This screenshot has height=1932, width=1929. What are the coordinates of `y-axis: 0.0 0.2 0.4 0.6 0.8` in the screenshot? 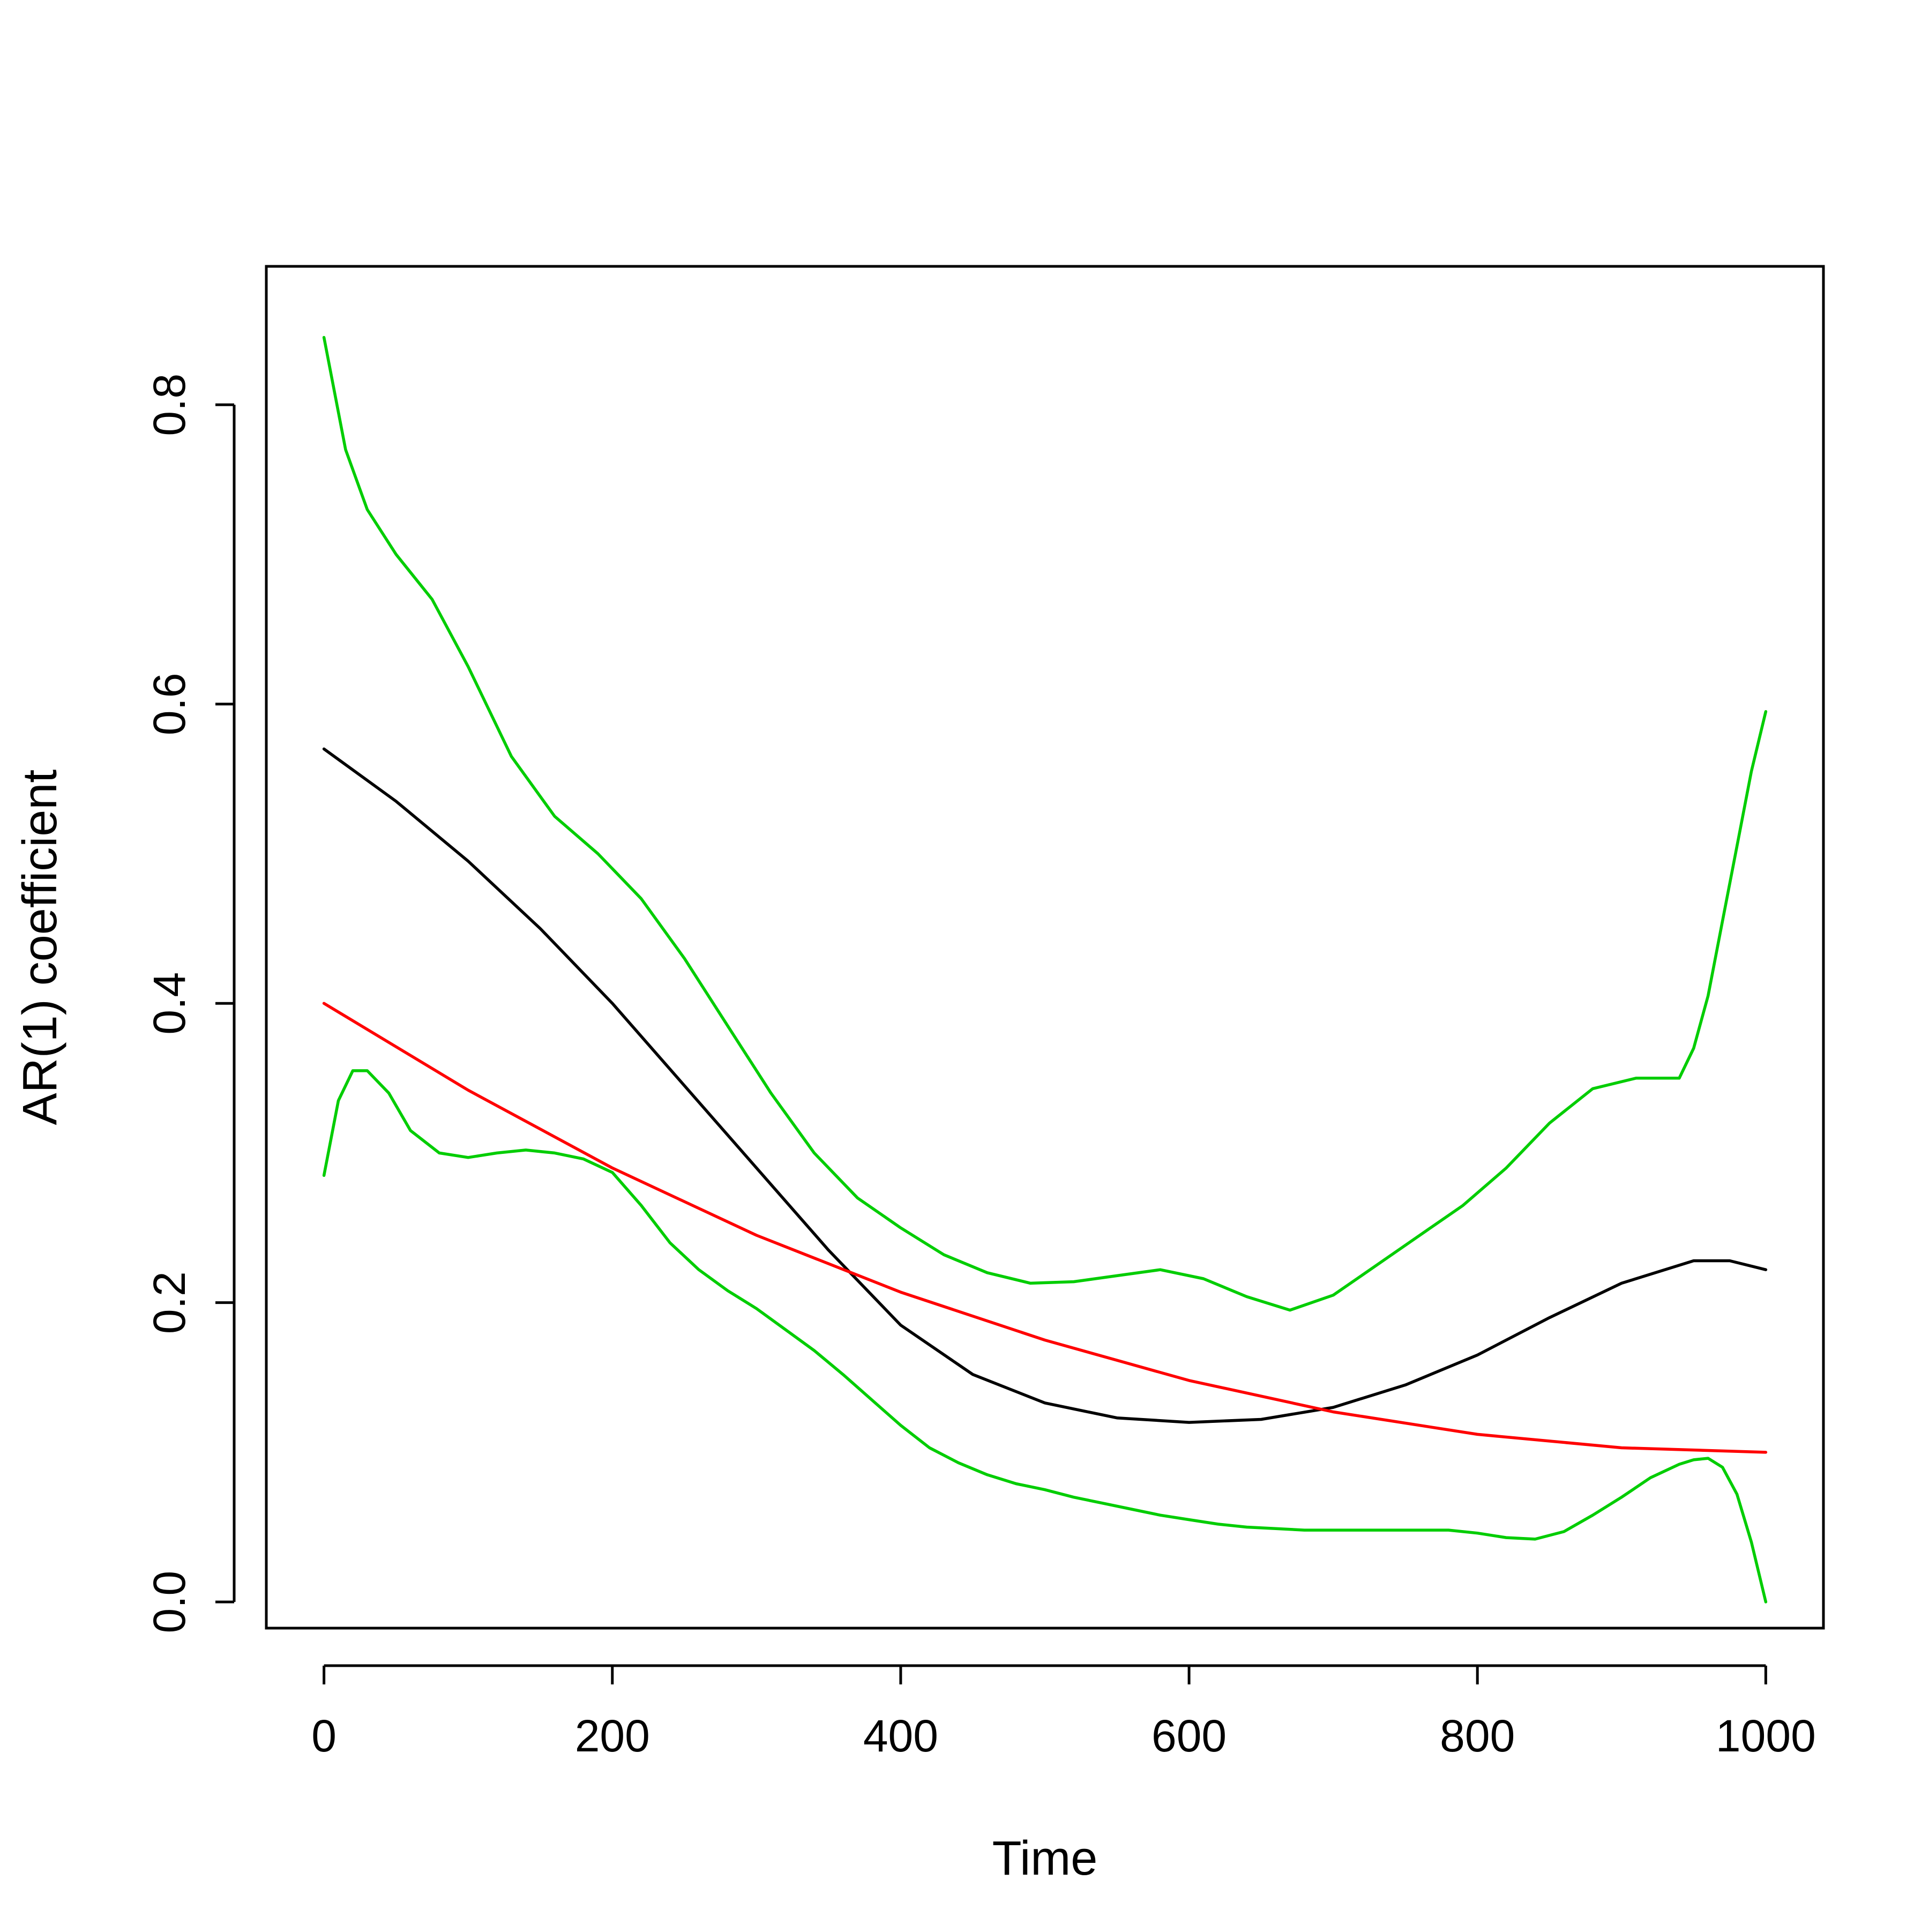 It's located at (190, 1003).